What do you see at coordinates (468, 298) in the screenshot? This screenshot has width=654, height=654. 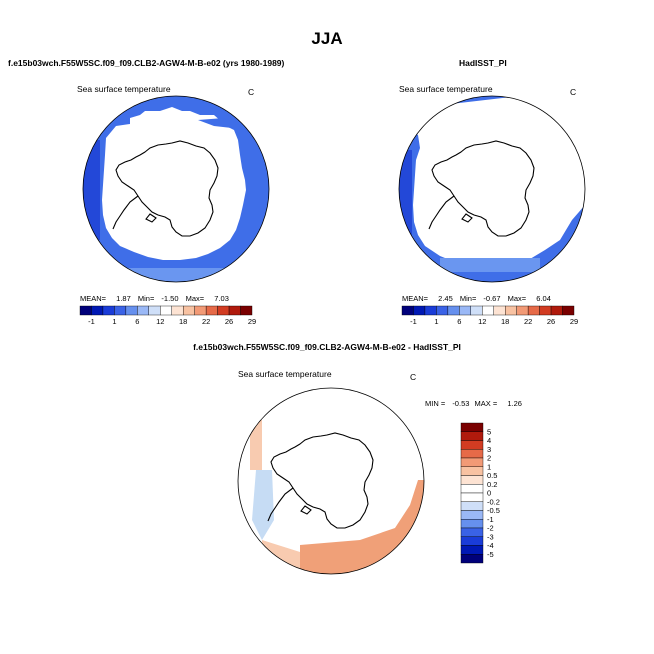 I see `right-min-label: Min=` at bounding box center [468, 298].